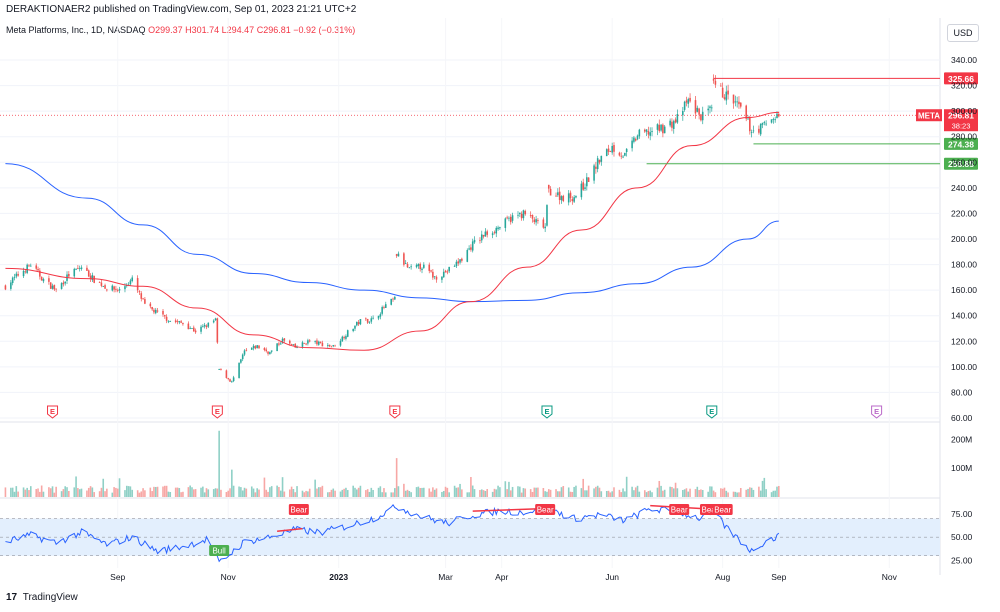 This screenshot has height=612, width=1000. I want to click on price-tick-label: 100.00, so click(964, 367).